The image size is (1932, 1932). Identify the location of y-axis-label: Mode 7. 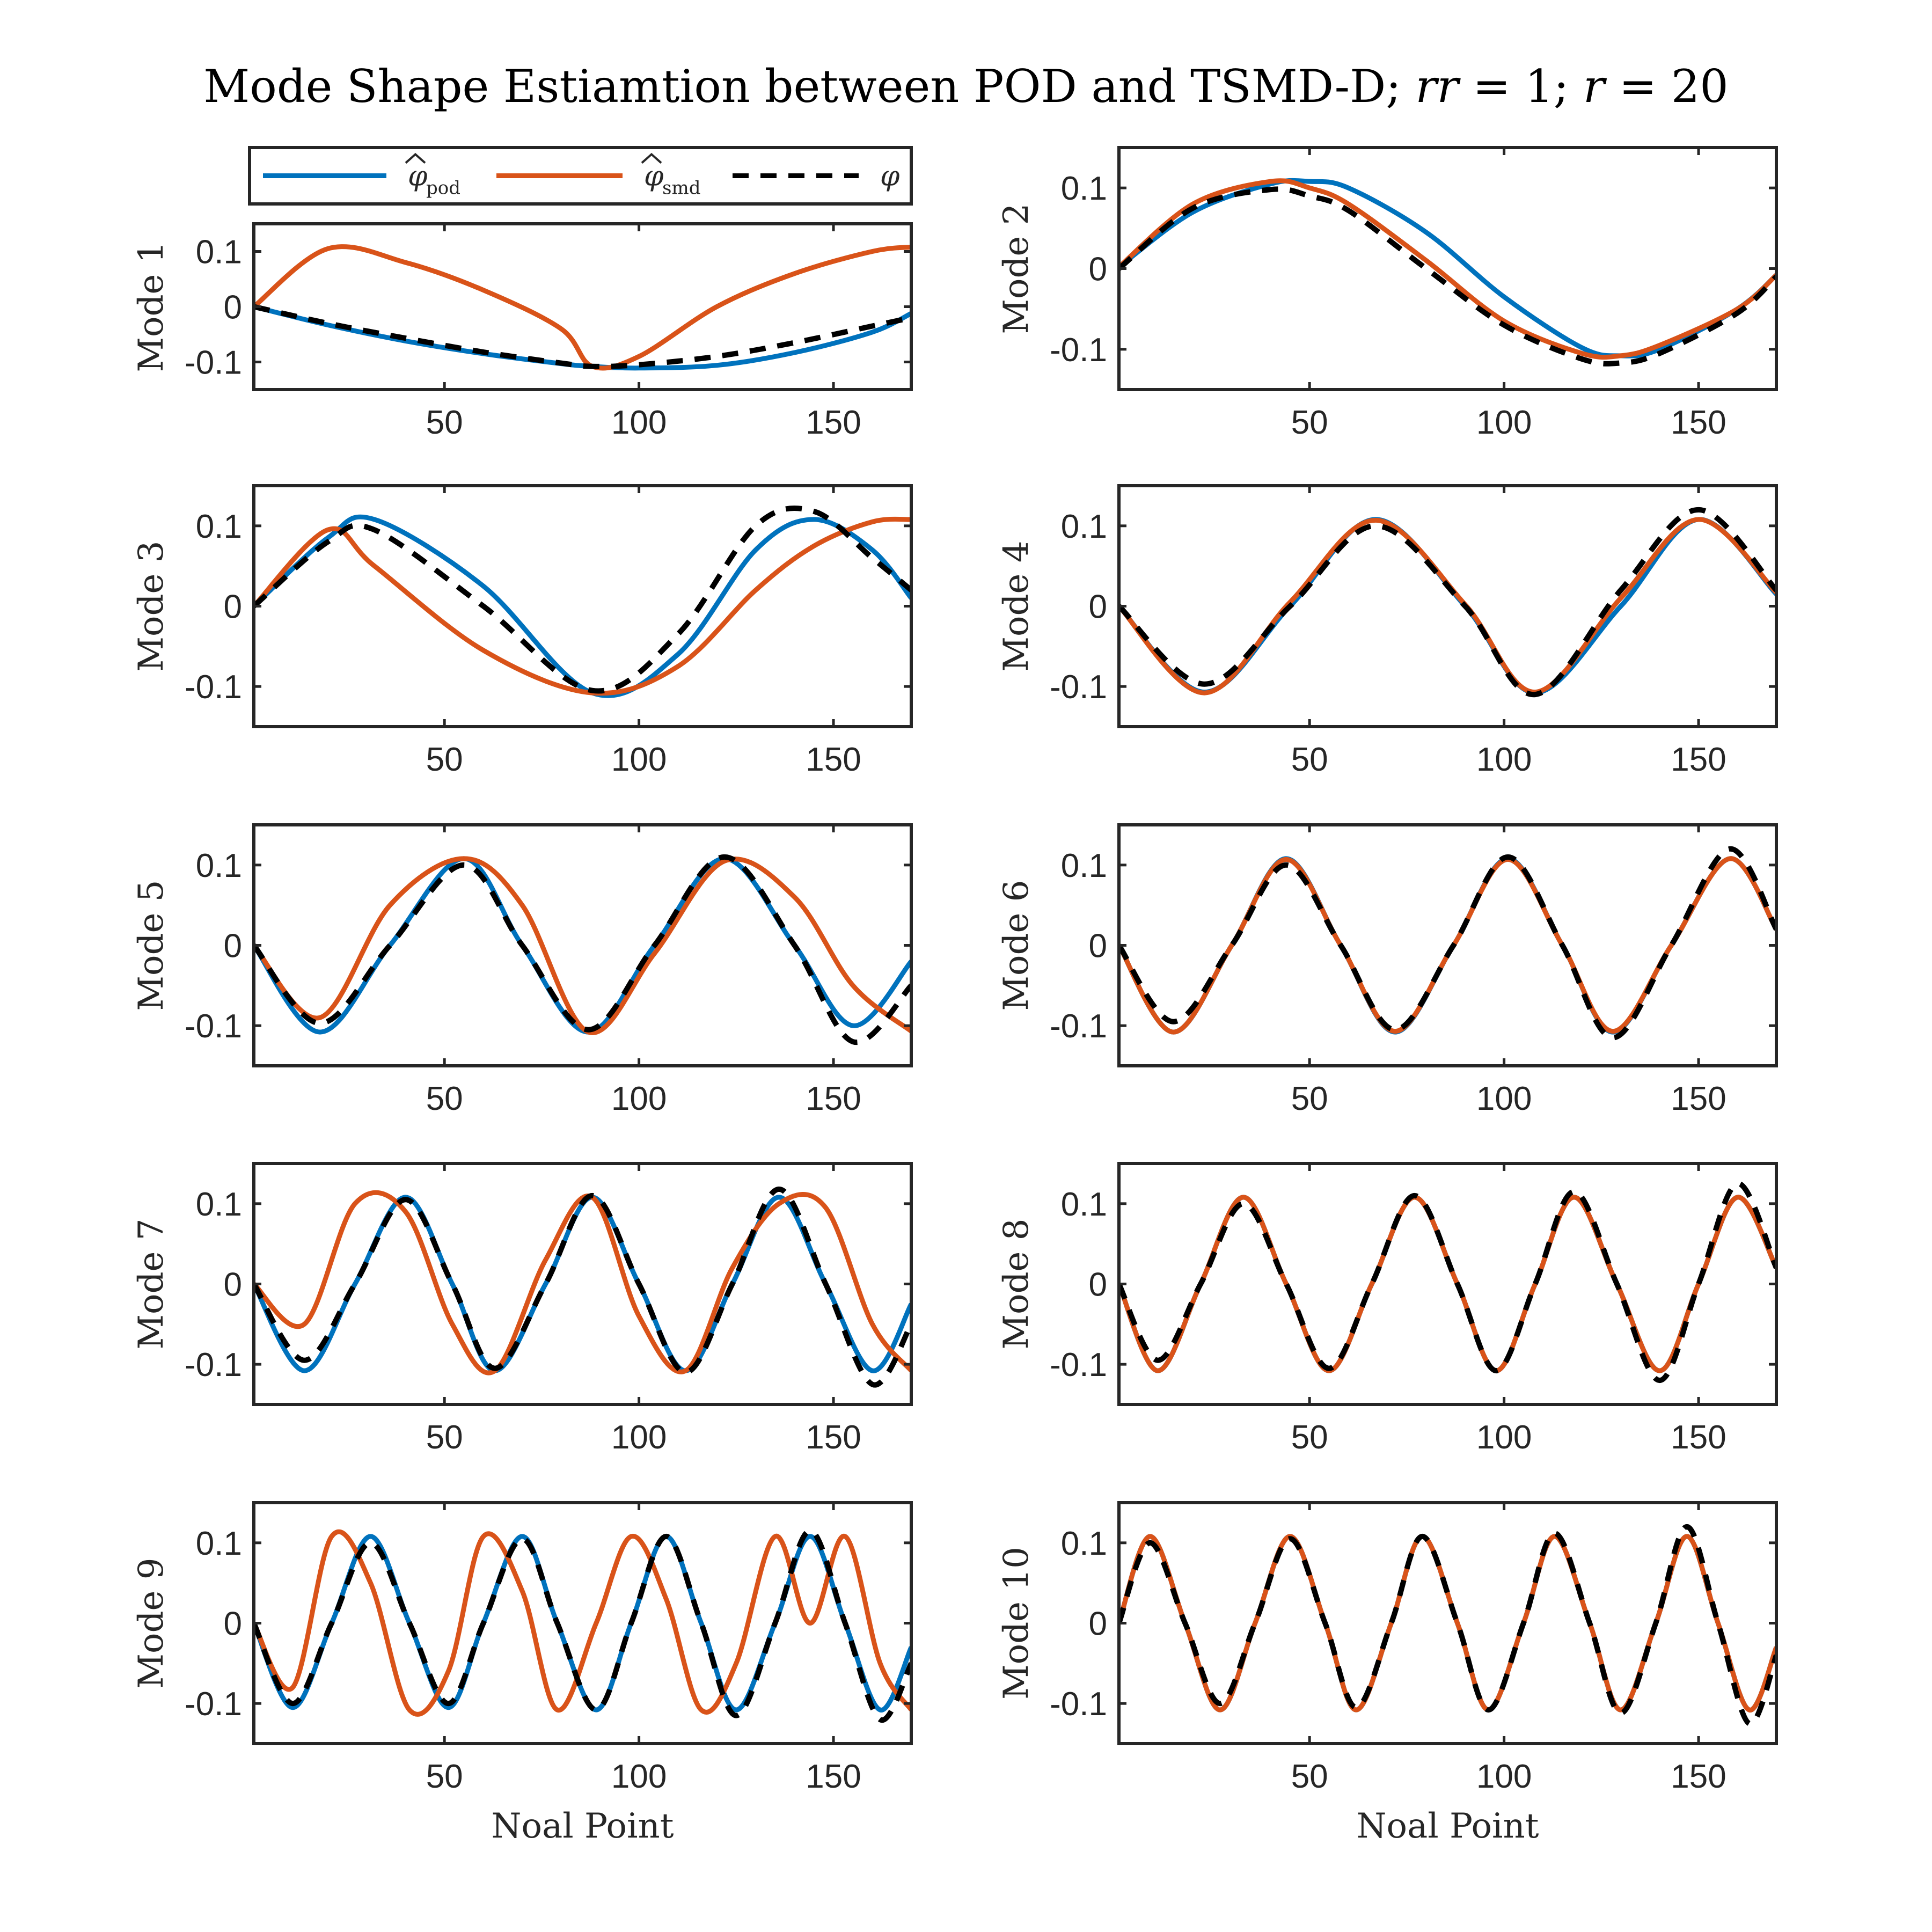
(151, 1284).